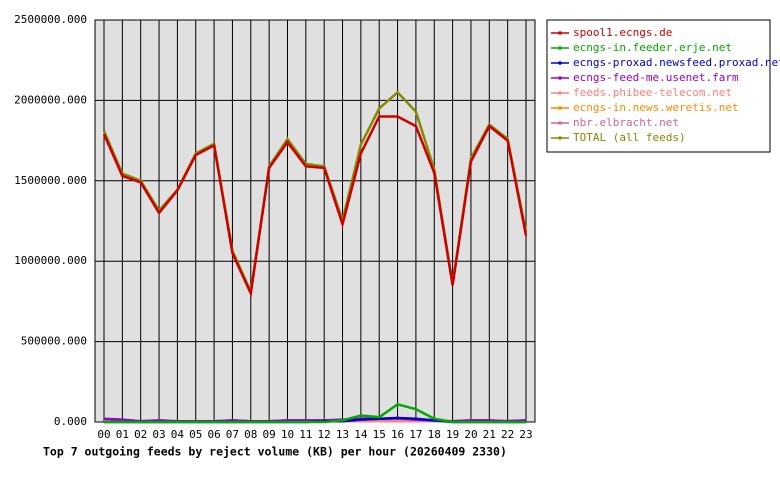 Image resolution: width=780 pixels, height=480 pixels. Describe the element at coordinates (232, 434) in the screenshot. I see `x-tick-label: 07` at that location.